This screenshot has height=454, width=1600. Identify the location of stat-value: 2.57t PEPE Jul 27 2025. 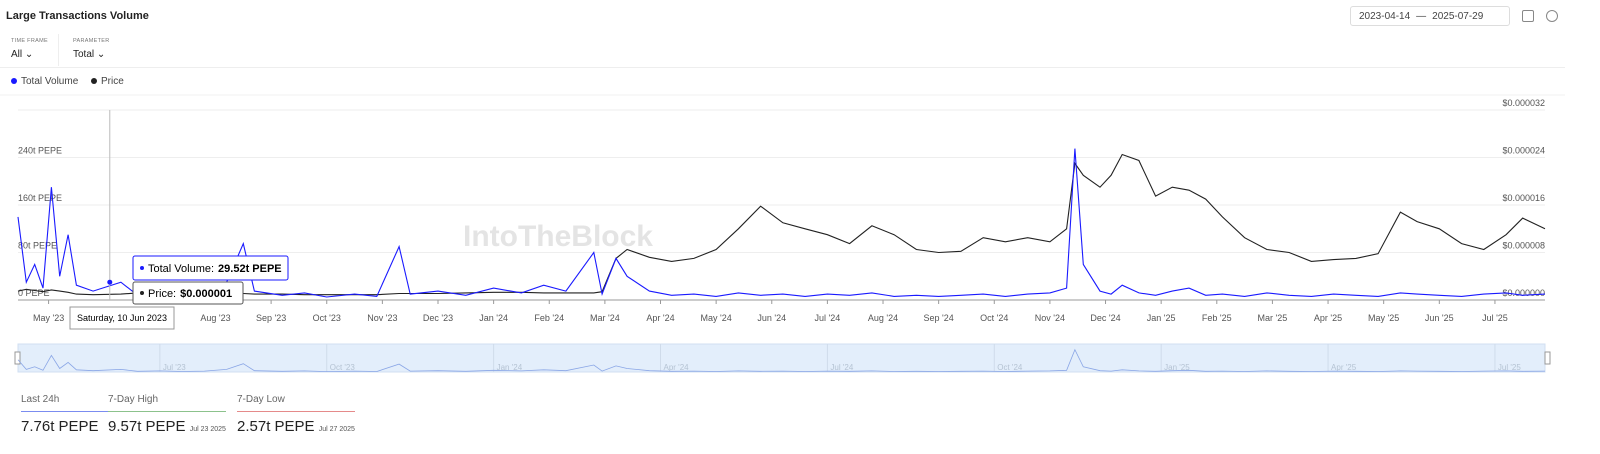
(296, 426).